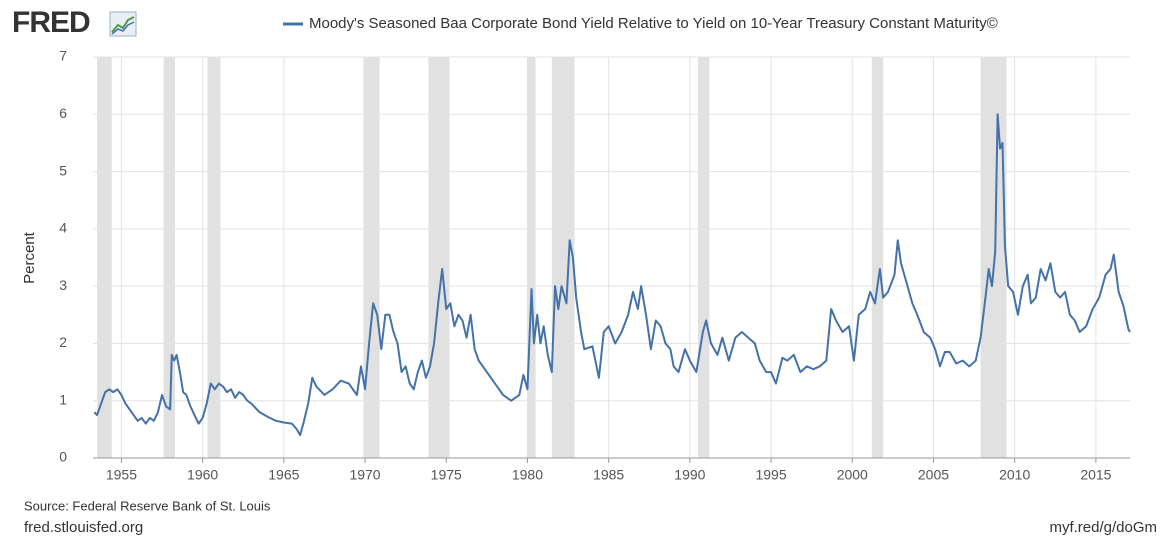  Describe the element at coordinates (63, 228) in the screenshot. I see `y-tick-label: 4` at that location.